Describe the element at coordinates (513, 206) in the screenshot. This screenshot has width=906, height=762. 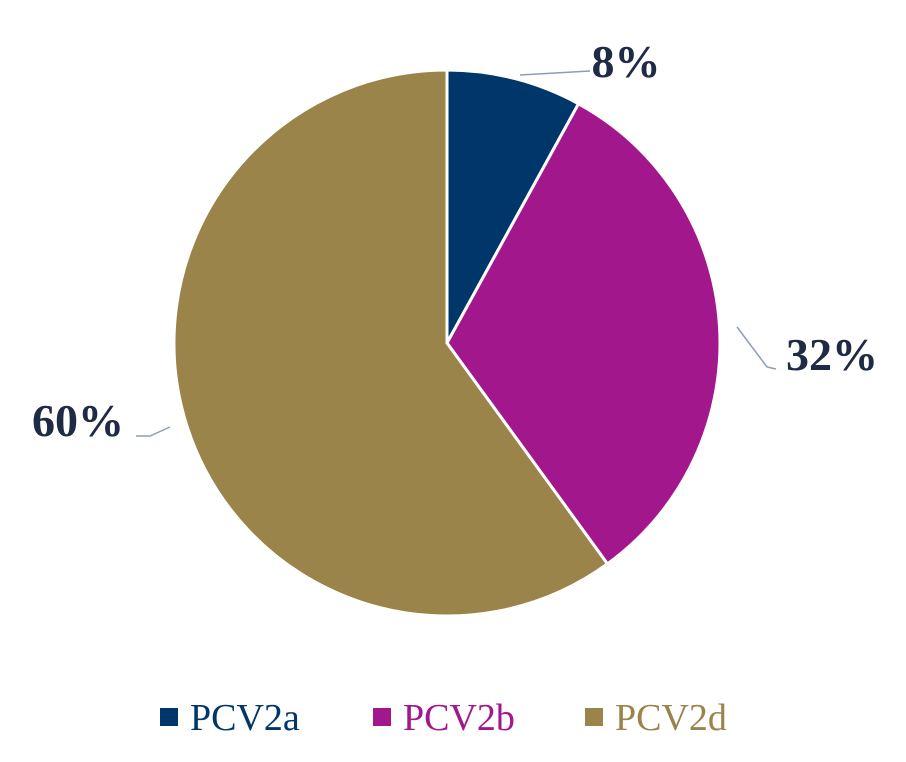
I see `pie-slice-pcv2a` at that location.